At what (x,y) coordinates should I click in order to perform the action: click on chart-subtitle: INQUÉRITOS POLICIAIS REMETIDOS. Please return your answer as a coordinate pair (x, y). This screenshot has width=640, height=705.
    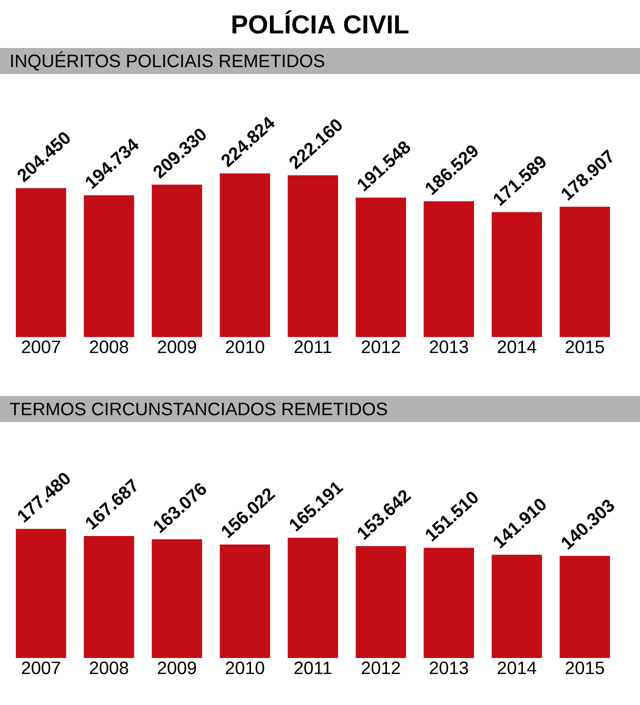
    Looking at the image, I should click on (167, 61).